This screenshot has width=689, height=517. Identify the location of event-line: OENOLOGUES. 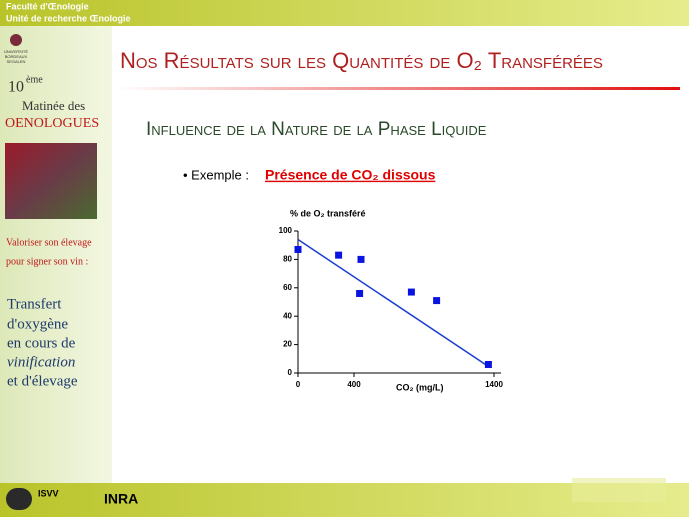
(52, 123).